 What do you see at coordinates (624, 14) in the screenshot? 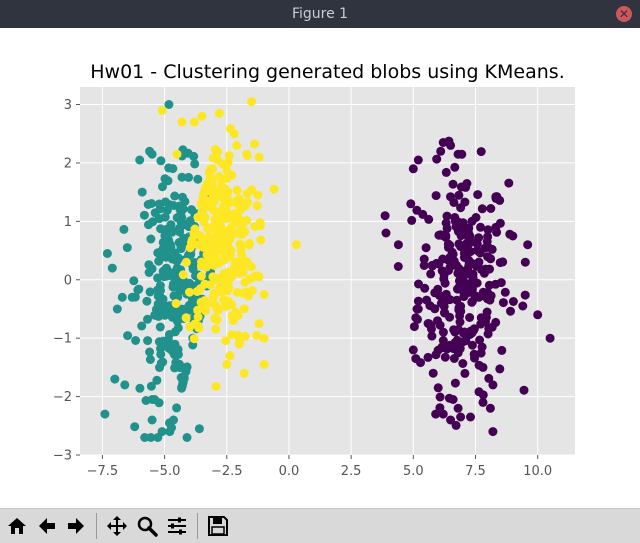
I see `close-icon: ✕` at bounding box center [624, 14].